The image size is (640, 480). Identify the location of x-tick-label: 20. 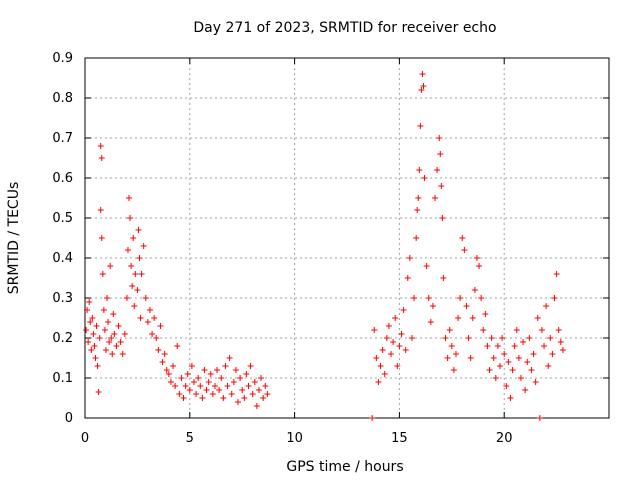
(504, 438).